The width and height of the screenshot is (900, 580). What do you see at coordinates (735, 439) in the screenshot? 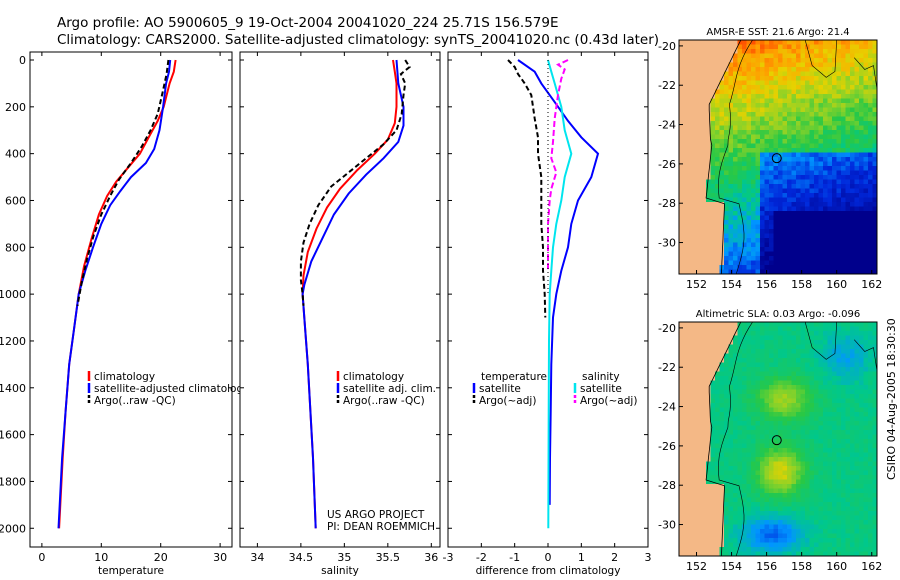
I see `shelf-contour` at bounding box center [735, 439].